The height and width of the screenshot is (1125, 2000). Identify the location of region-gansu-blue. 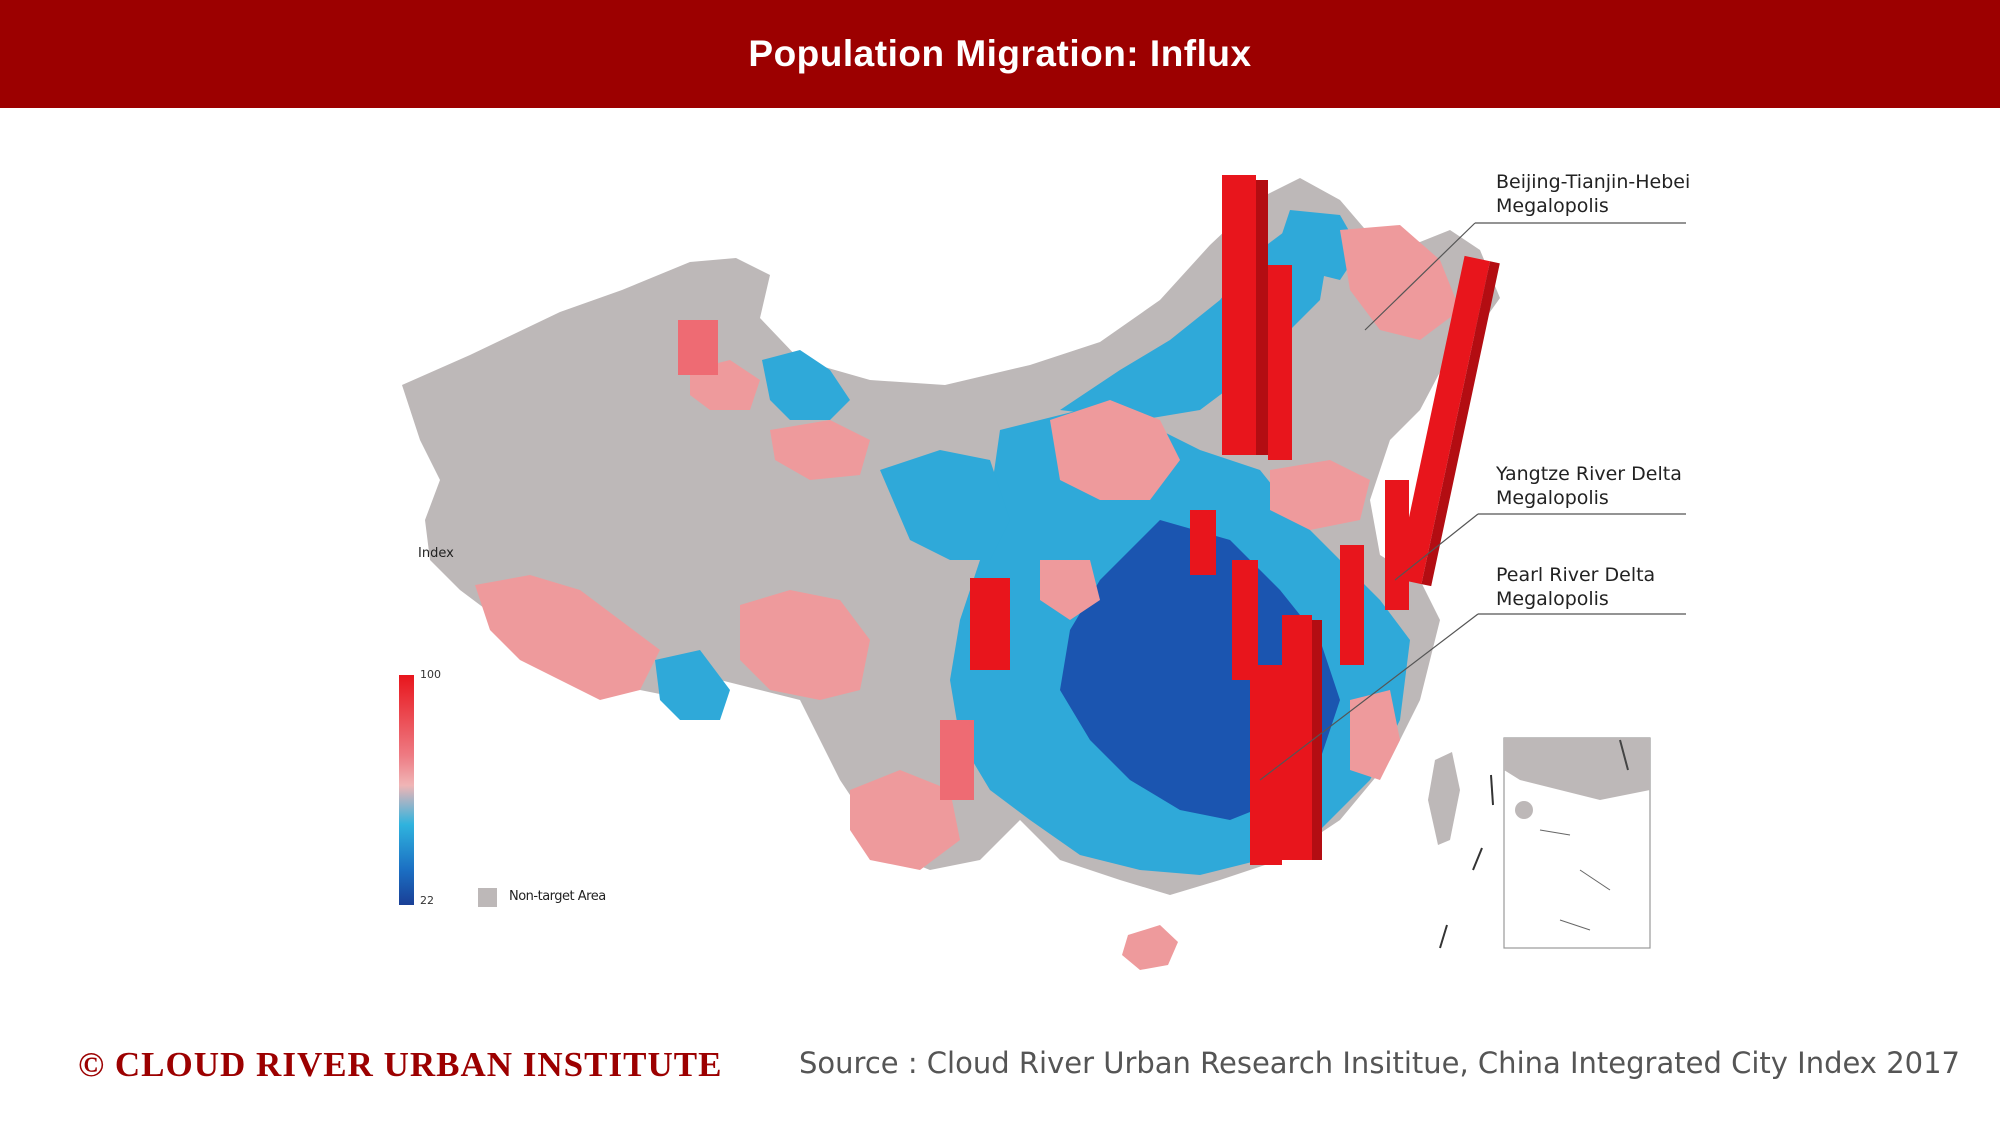
(945, 505).